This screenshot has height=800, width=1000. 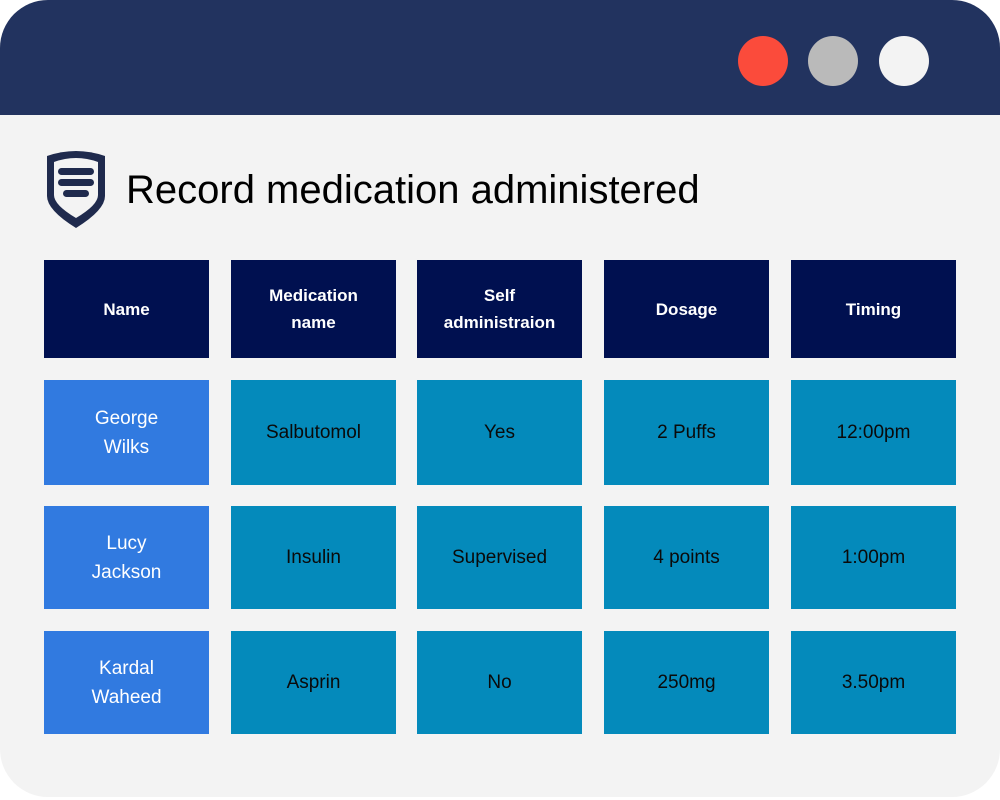 What do you see at coordinates (763, 61) in the screenshot?
I see `close-button` at bounding box center [763, 61].